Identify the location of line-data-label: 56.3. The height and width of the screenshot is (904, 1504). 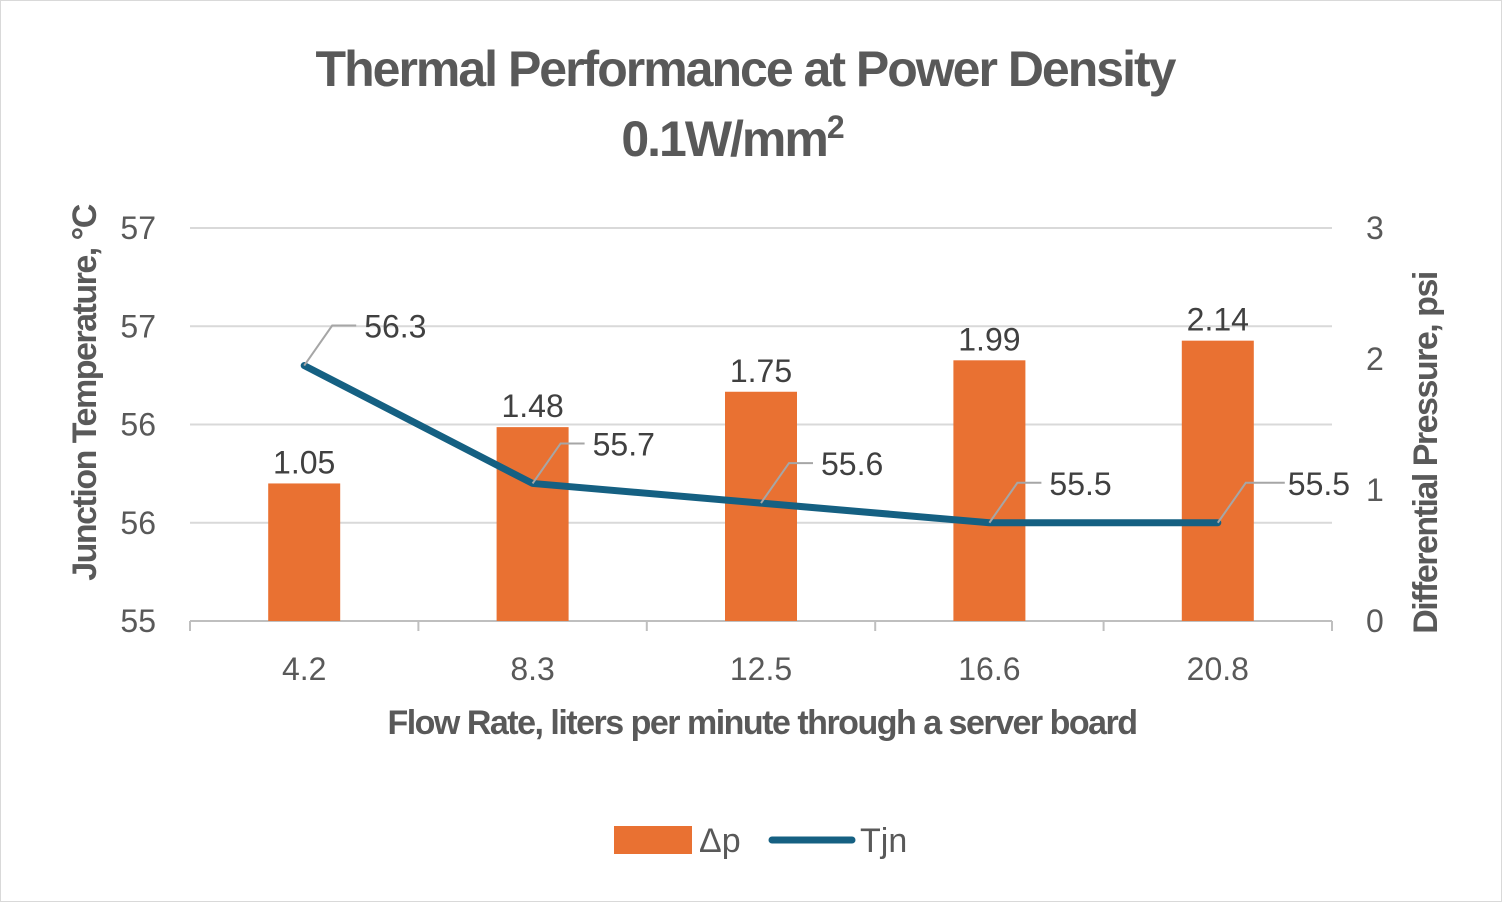
(395, 327).